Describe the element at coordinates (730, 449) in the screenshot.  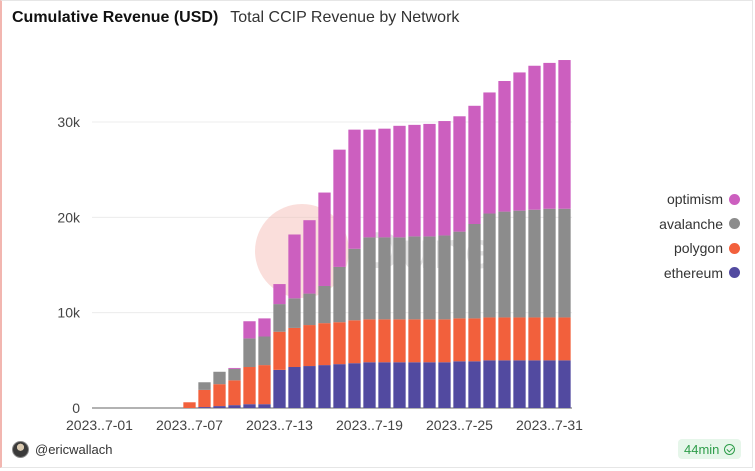
I see `check-circle-icon` at that location.